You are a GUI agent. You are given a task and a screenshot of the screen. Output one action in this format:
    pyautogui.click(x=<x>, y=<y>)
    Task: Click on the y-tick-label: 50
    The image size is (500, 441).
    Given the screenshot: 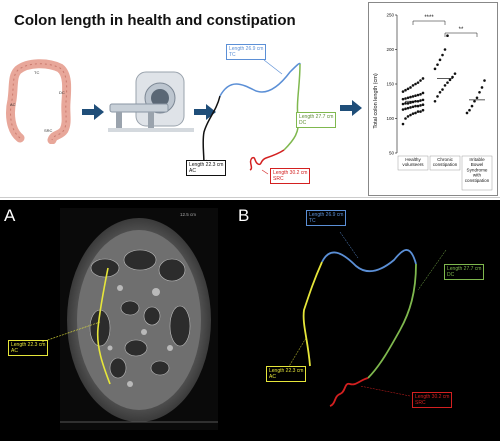 What is the action you would take?
    pyautogui.click(x=392, y=153)
    